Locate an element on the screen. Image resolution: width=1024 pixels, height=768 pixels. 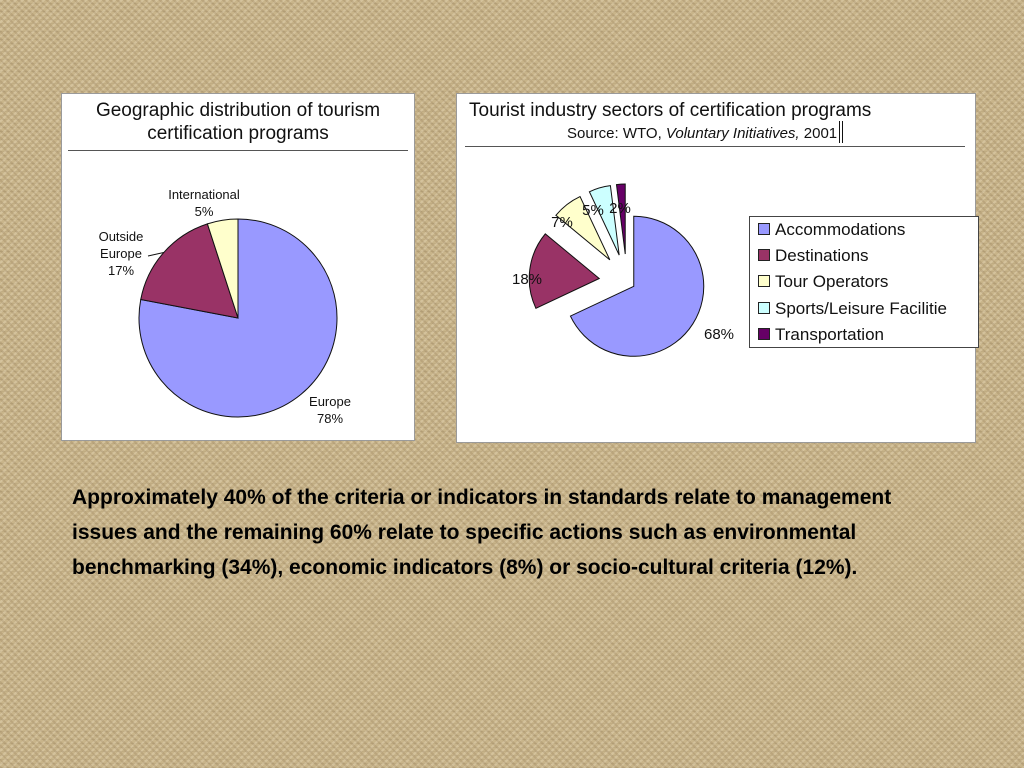
legend-item-accommodations: Accommodations is located at coordinates (831, 230).